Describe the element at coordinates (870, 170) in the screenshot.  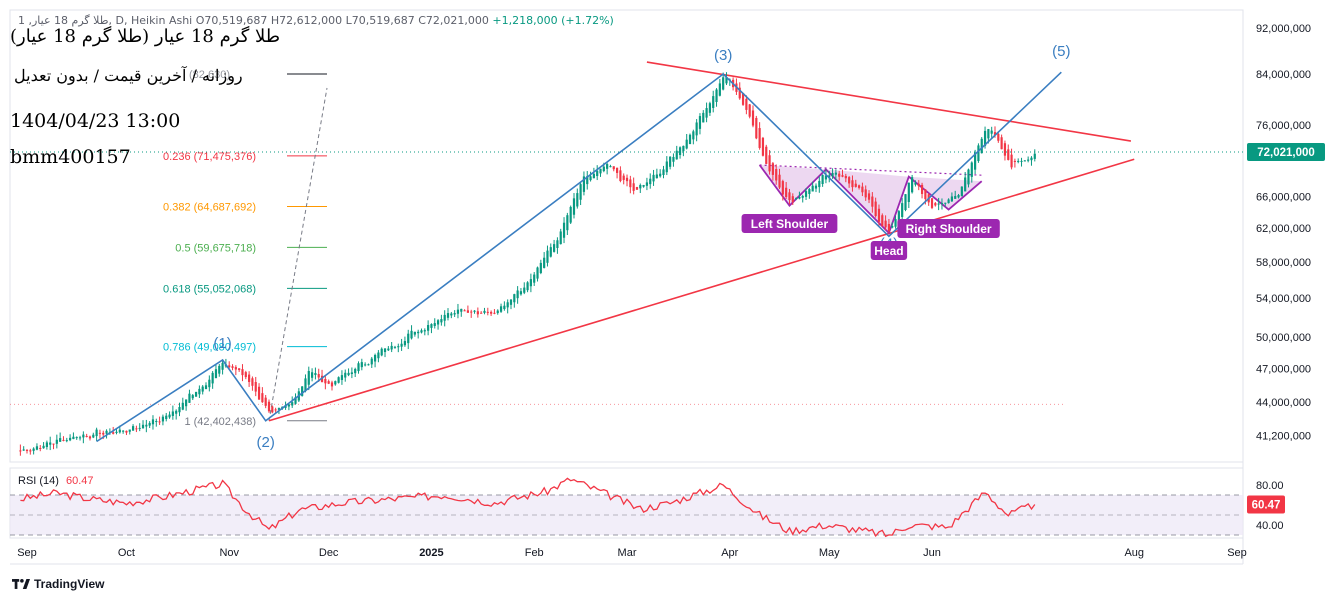
I see `neckline` at that location.